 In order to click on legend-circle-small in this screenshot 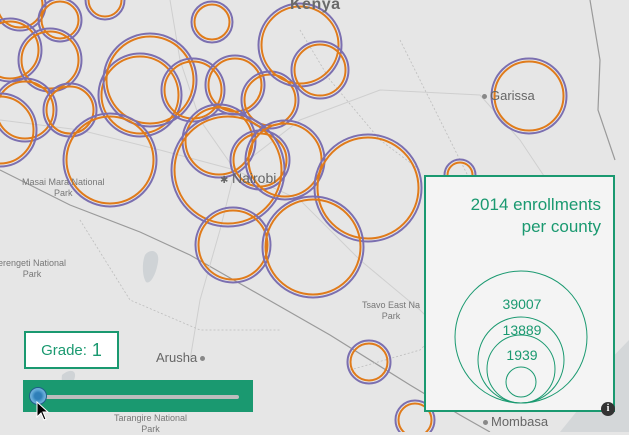, I will do `click(521, 369)`.